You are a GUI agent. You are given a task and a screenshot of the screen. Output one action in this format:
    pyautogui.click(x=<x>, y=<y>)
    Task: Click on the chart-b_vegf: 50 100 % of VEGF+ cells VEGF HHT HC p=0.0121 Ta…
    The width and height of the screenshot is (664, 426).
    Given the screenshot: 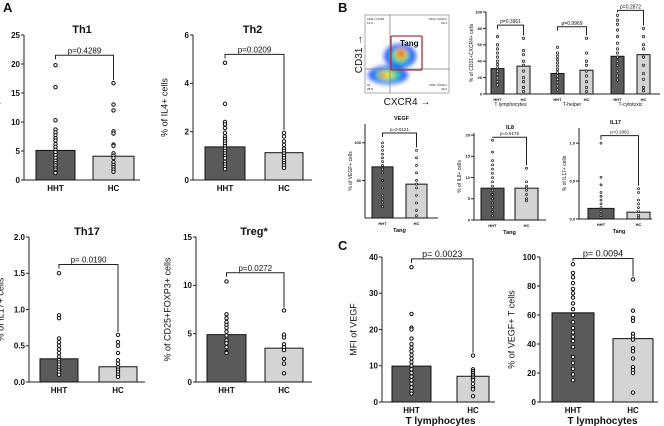 What is the action you would take?
    pyautogui.click(x=393, y=175)
    